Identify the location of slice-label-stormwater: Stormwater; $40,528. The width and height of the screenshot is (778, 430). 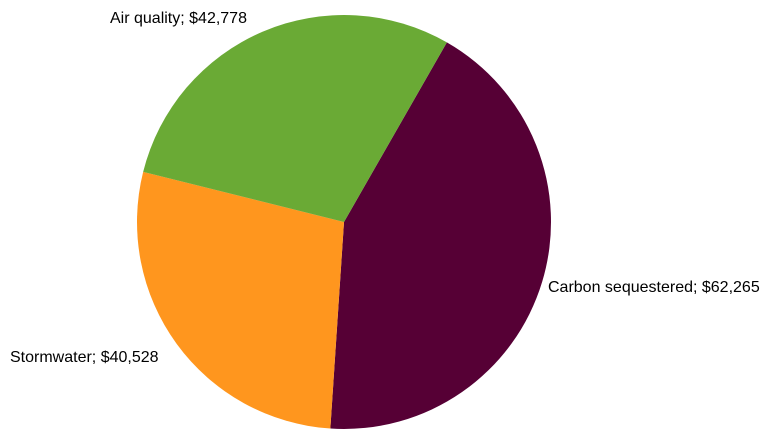
(84, 357).